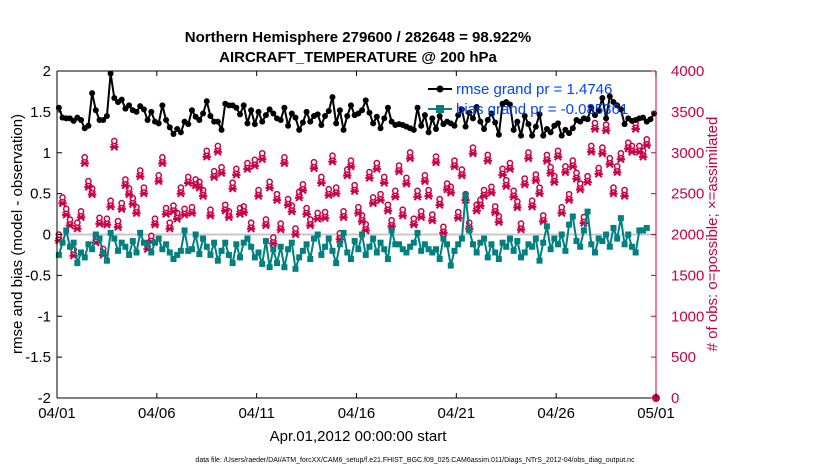 The image size is (830, 475). What do you see at coordinates (47, 71) in the screenshot?
I see `y-tick-label: 2` at bounding box center [47, 71].